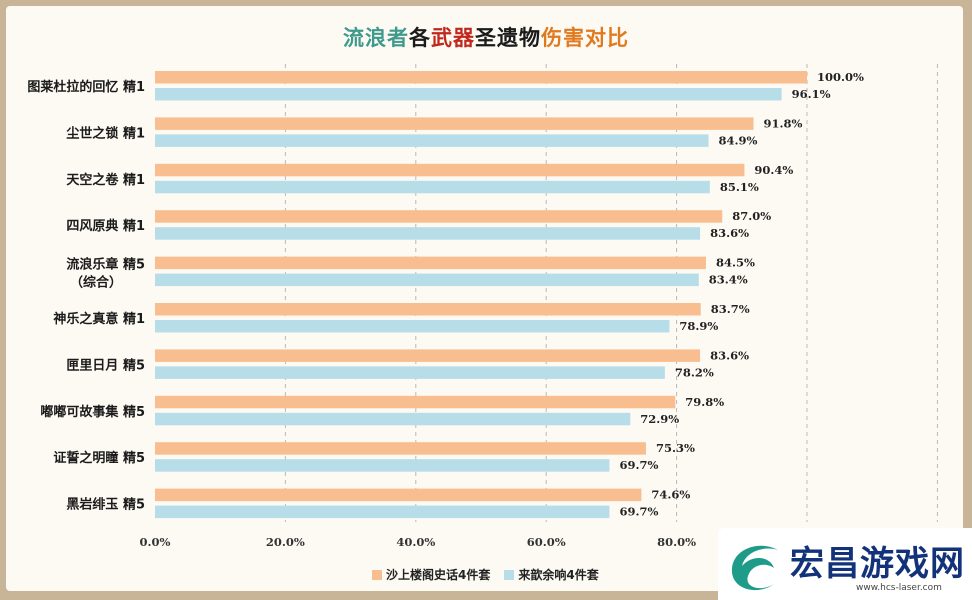 The width and height of the screenshot is (972, 600). What do you see at coordinates (546, 542) in the screenshot?
I see `x-tick-label-4: 60.0%` at bounding box center [546, 542].